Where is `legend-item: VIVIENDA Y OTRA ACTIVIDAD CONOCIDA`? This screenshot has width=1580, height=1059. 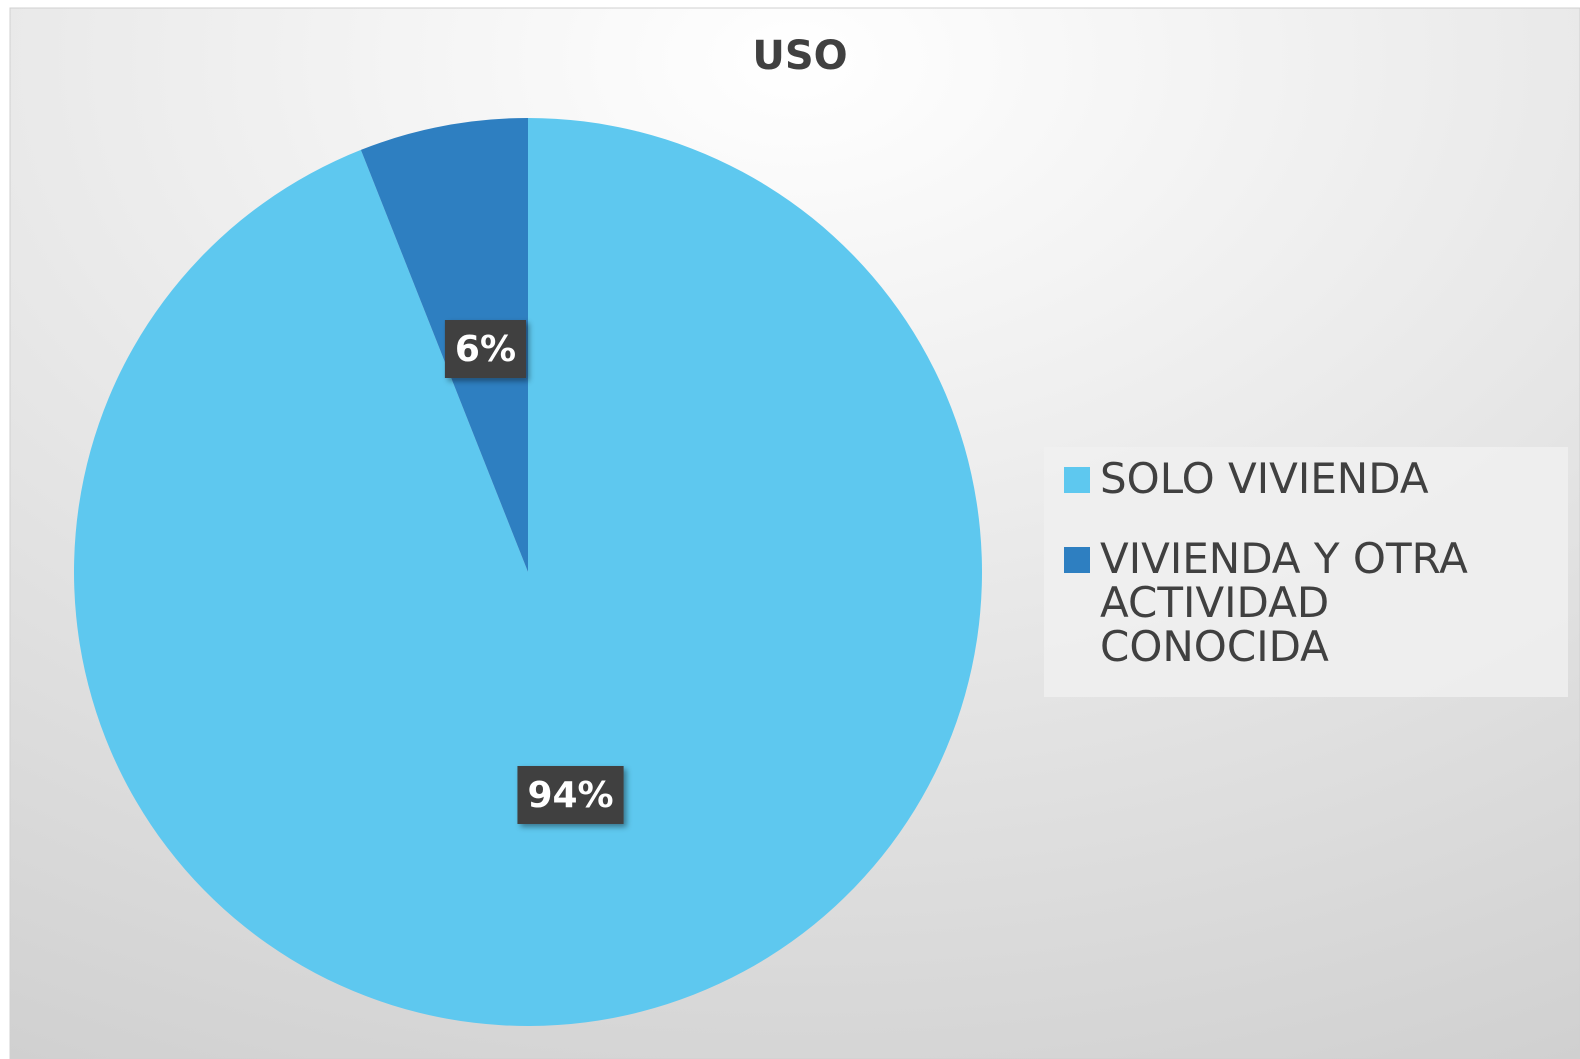
legend-item: VIVIENDA Y OTRA ACTIVIDAD CONOCIDA is located at coordinates (1316, 603).